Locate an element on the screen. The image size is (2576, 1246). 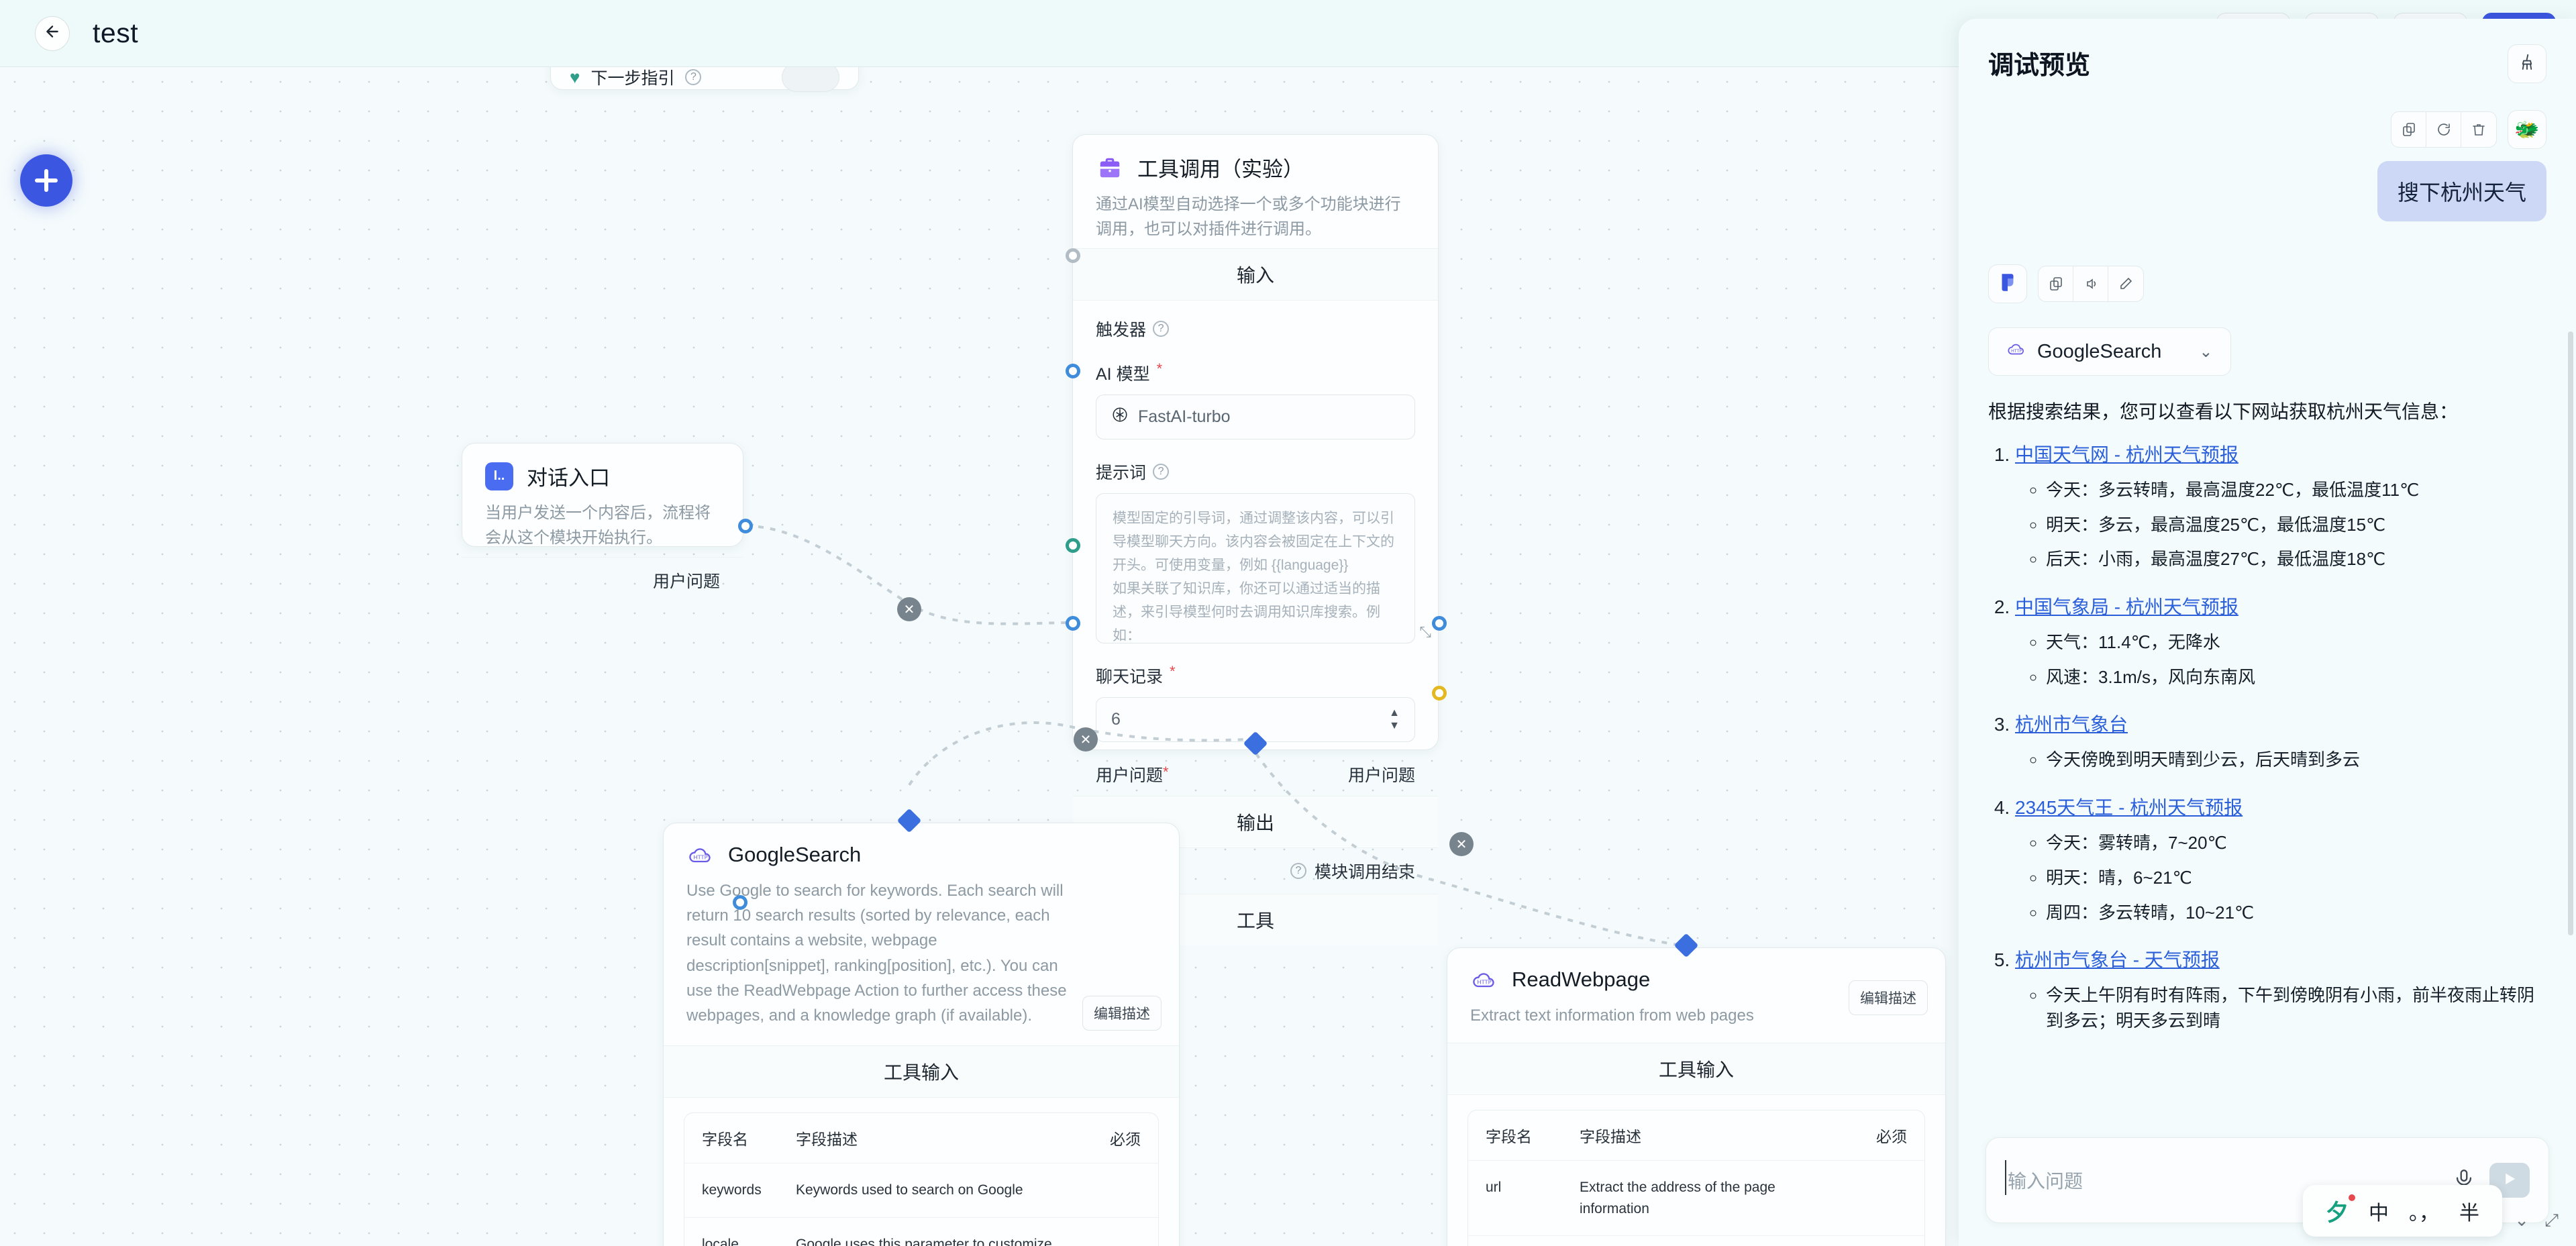
composer-wrapper: 输入问题 is located at coordinates (2267, 1191).